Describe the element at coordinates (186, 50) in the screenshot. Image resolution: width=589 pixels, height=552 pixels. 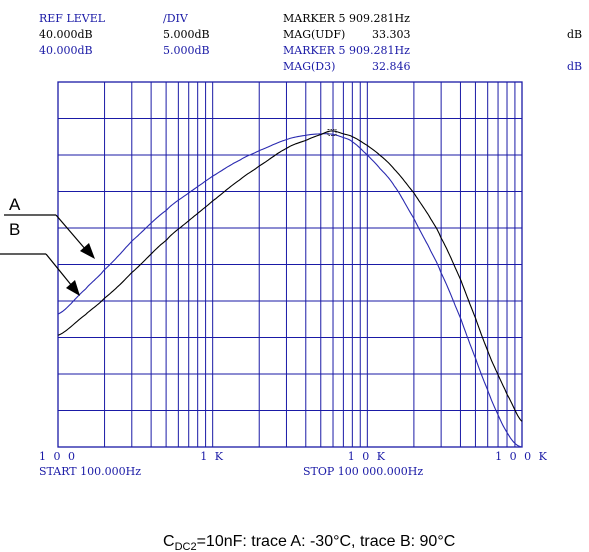
I see `div-value-2: 5.000dB` at that location.